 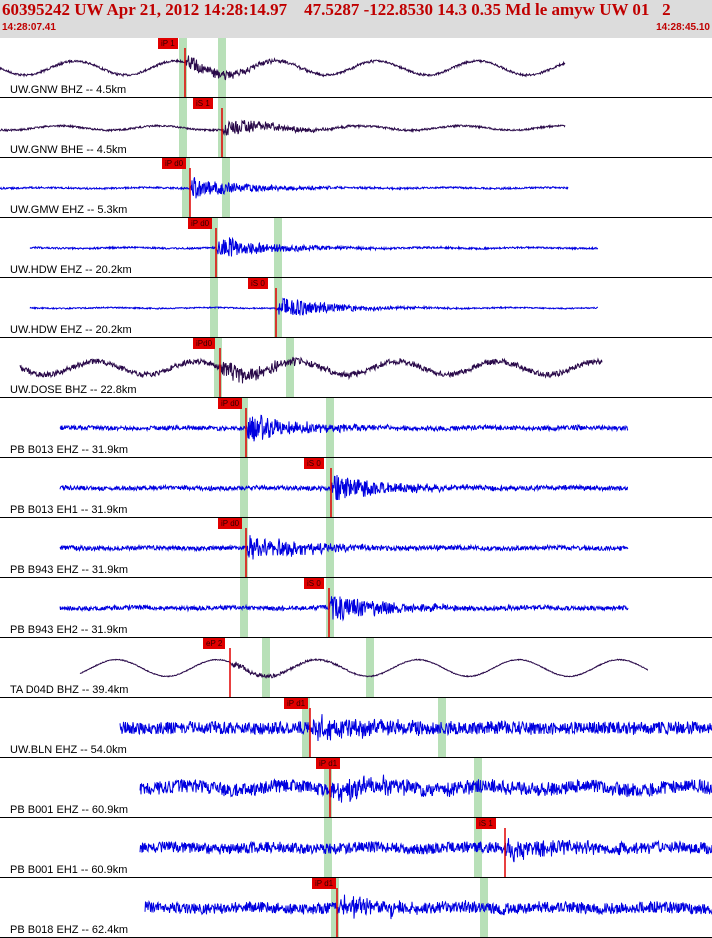 What do you see at coordinates (29, 27) in the screenshot?
I see `start-time: 14:28:07.41` at bounding box center [29, 27].